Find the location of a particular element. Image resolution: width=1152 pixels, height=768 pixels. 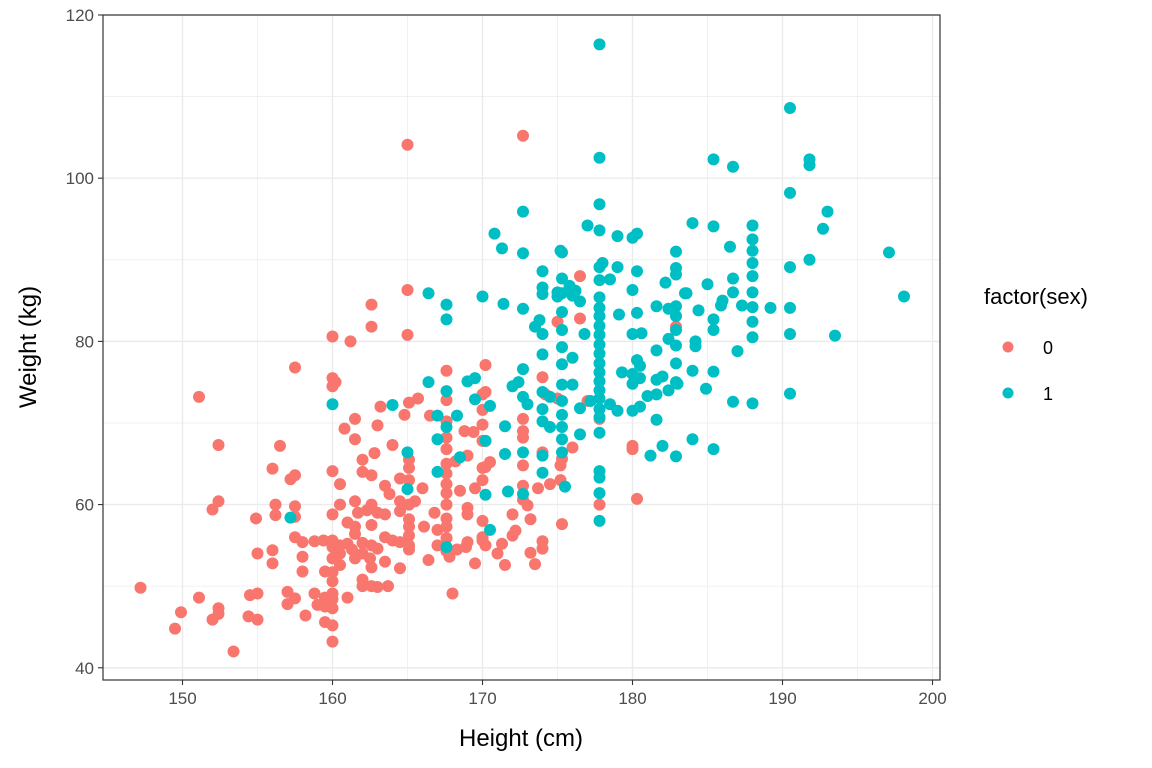

y-tick-label: 80 is located at coordinates (84, 341).